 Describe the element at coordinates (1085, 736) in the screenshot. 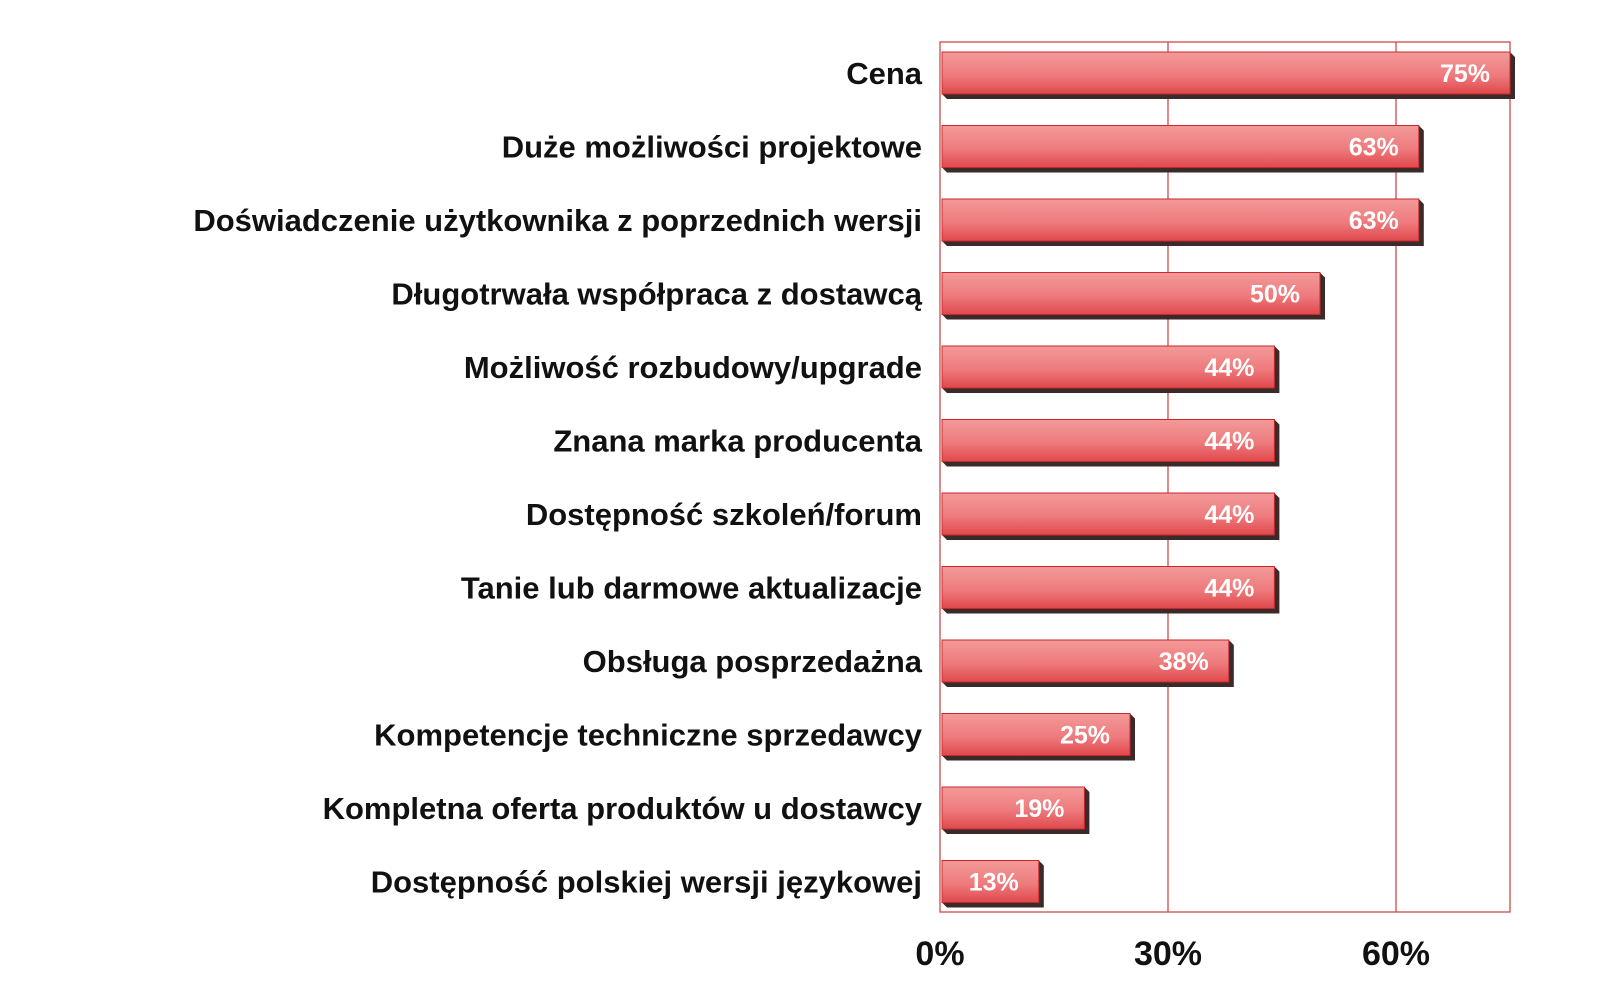

I see `bar-value-label: 25%` at that location.